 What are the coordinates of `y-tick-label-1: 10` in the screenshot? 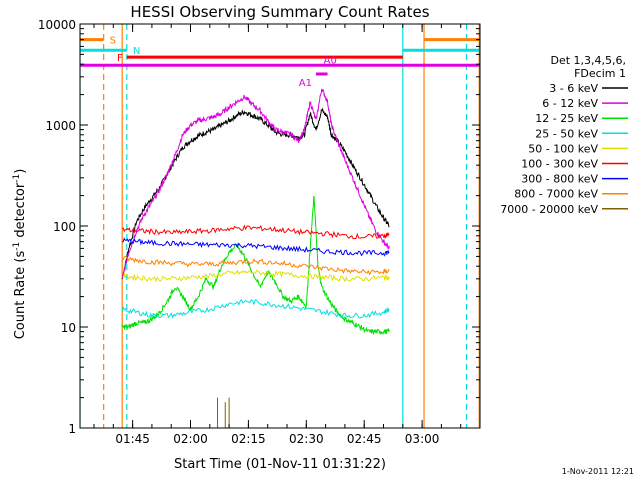 It's located at (68, 328).